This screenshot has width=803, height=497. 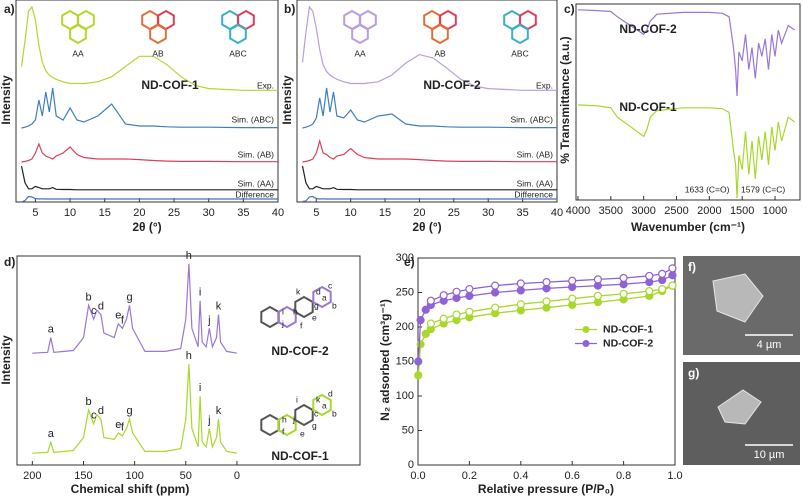 What do you see at coordinates (334, 413) in the screenshot?
I see `structure-label: b` at bounding box center [334, 413].